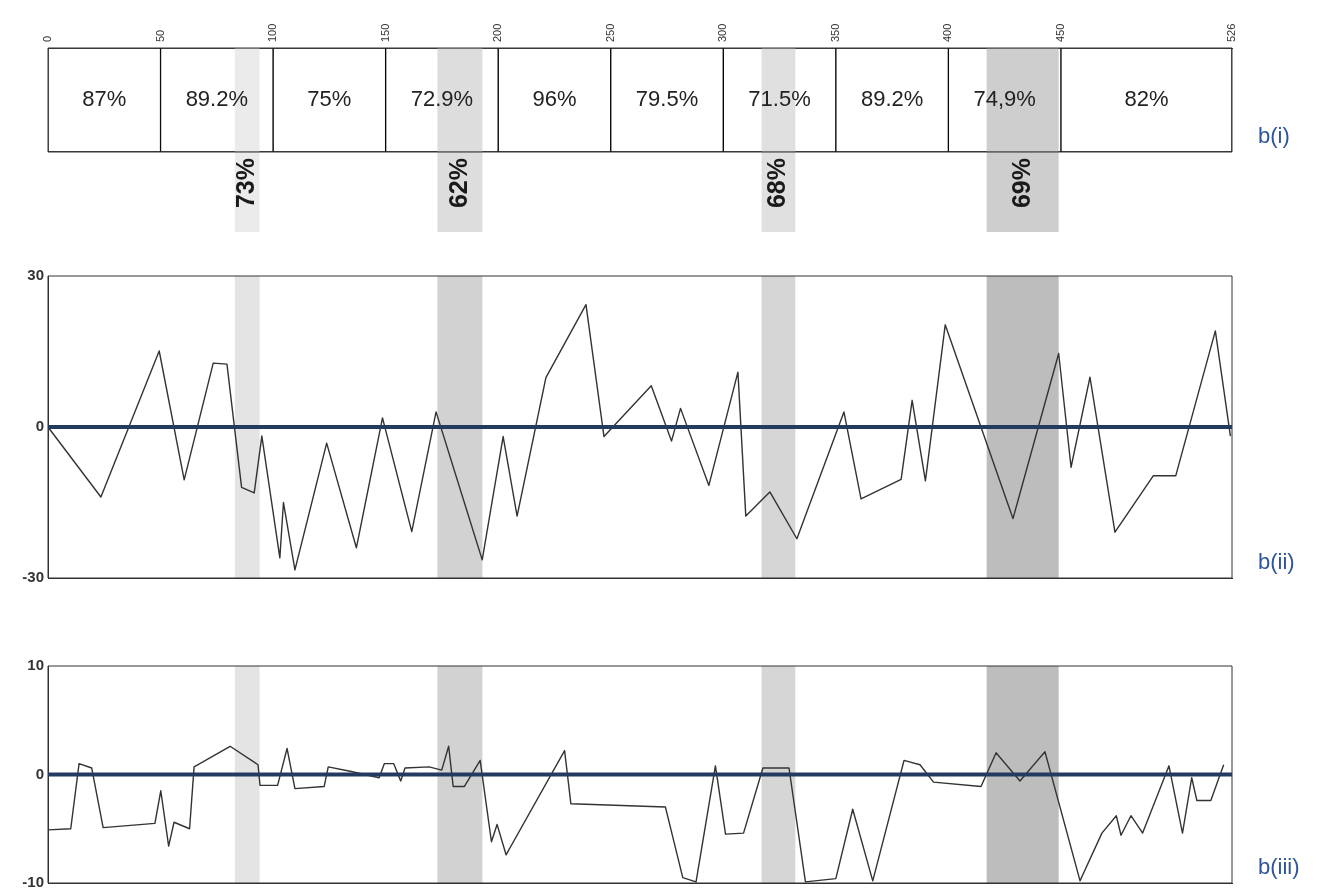  Describe the element at coordinates (329, 99) in the screenshot. I see `series-label: 75%` at that location.